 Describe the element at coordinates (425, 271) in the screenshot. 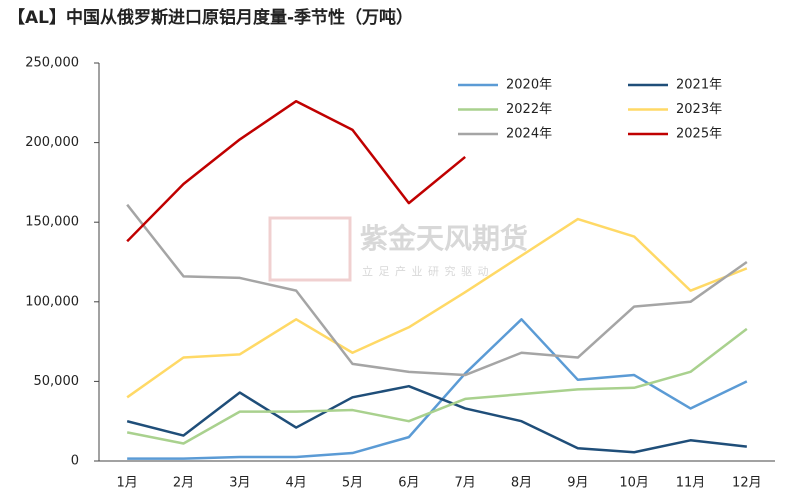

I see `watermark-subtitle: 立 足 产 业 研 究 驱 动` at that location.